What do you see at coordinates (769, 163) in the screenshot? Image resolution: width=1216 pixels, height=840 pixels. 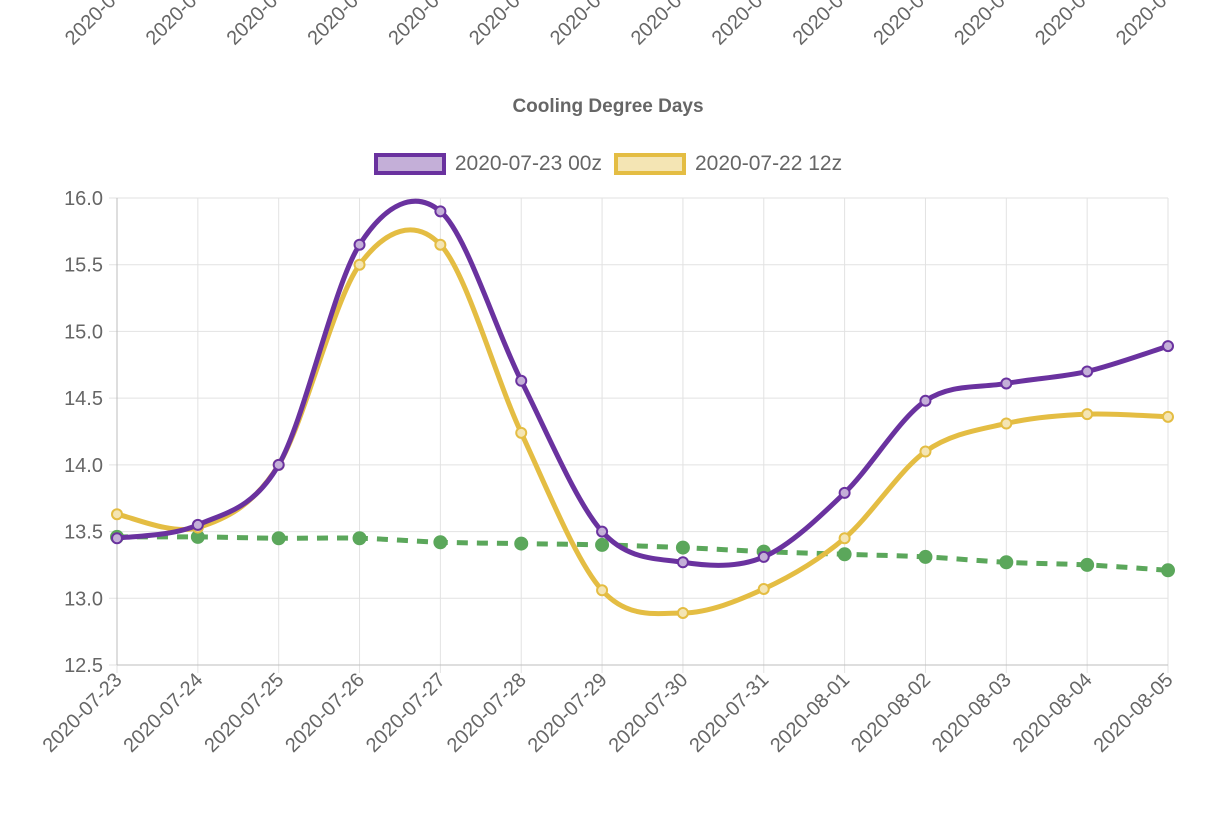 I see `legend-label-series-2: 2020-07-22 12z` at bounding box center [769, 163].